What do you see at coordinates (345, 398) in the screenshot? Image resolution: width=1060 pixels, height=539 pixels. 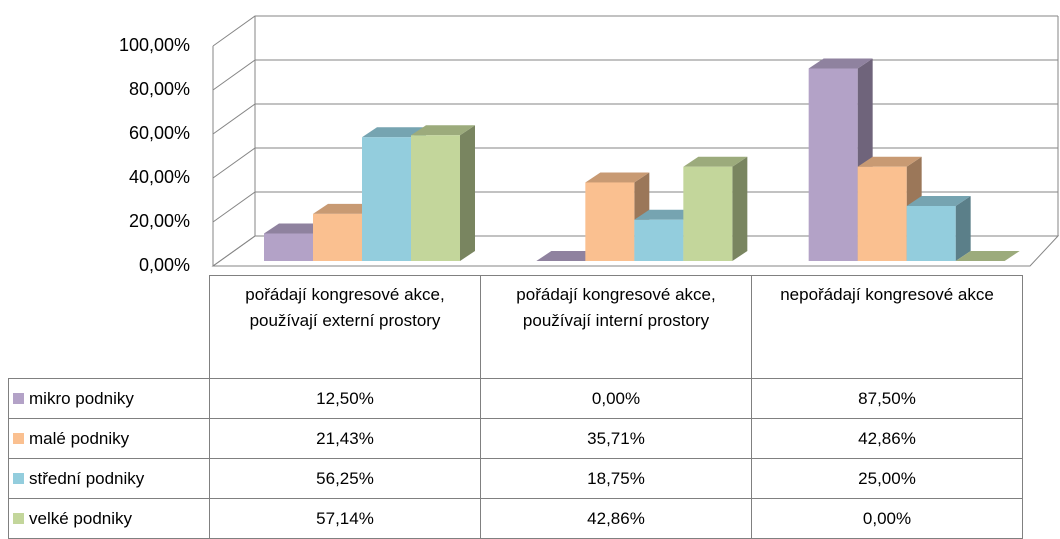 I see `value-cell: 12,50%` at bounding box center [345, 398].